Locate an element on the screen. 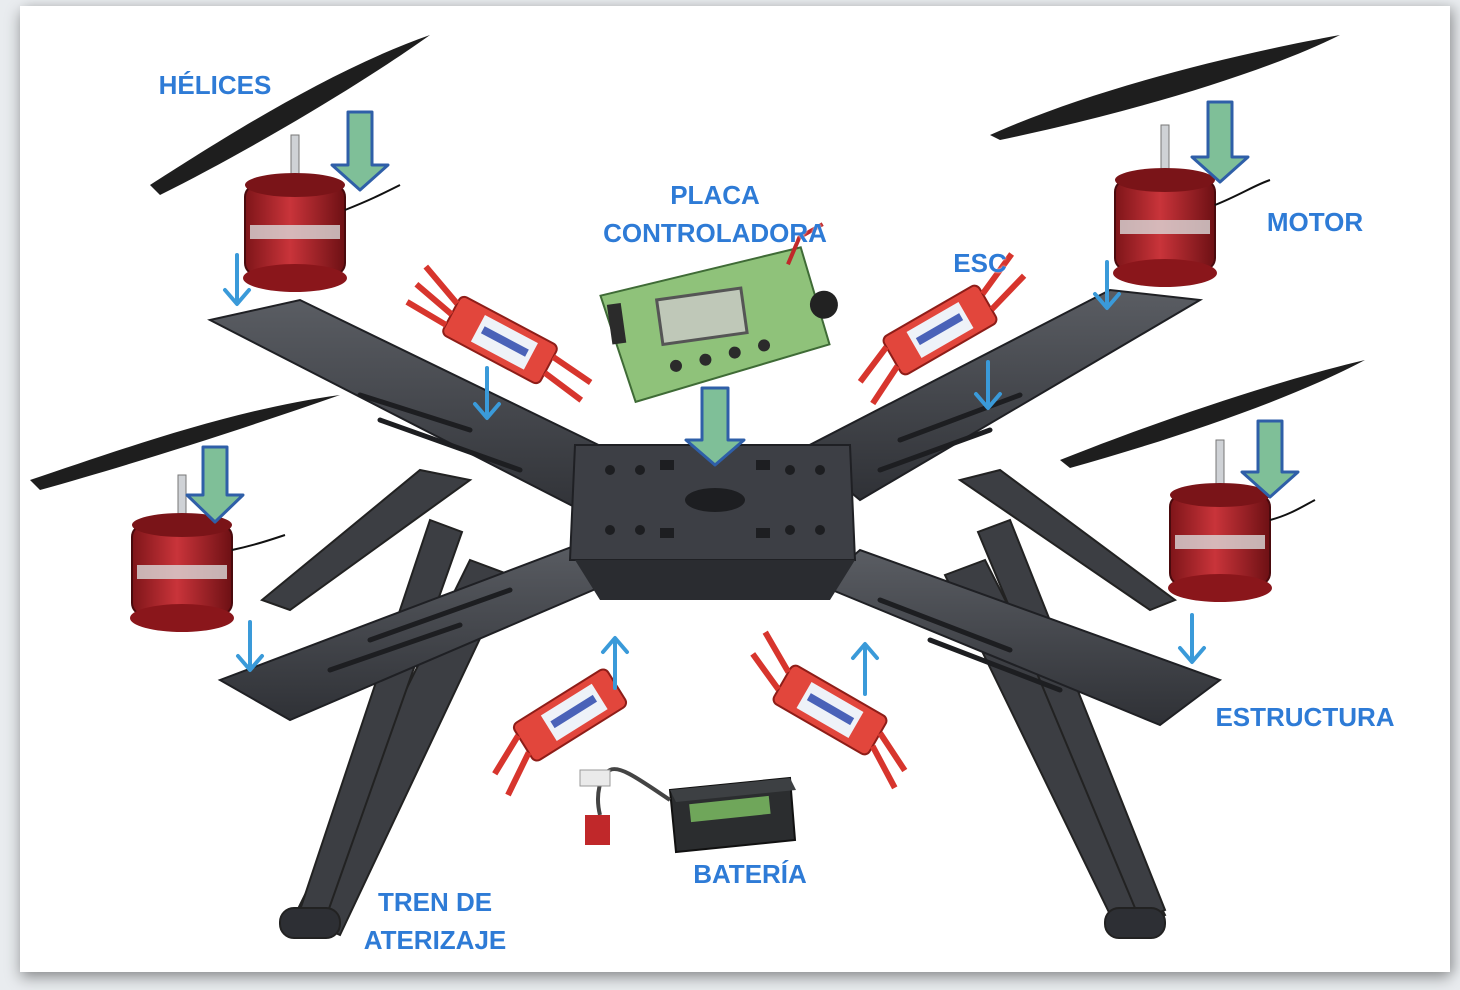  label-motor: MOTOR is located at coordinates (1315, 222).